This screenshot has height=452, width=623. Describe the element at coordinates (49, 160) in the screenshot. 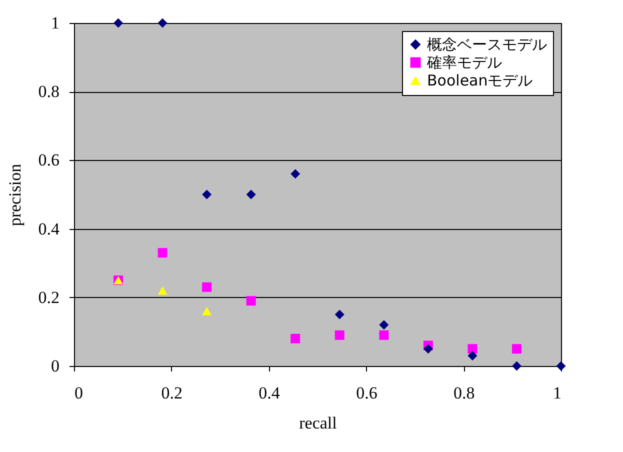

I see `y-tick-label: 0.6` at that location.